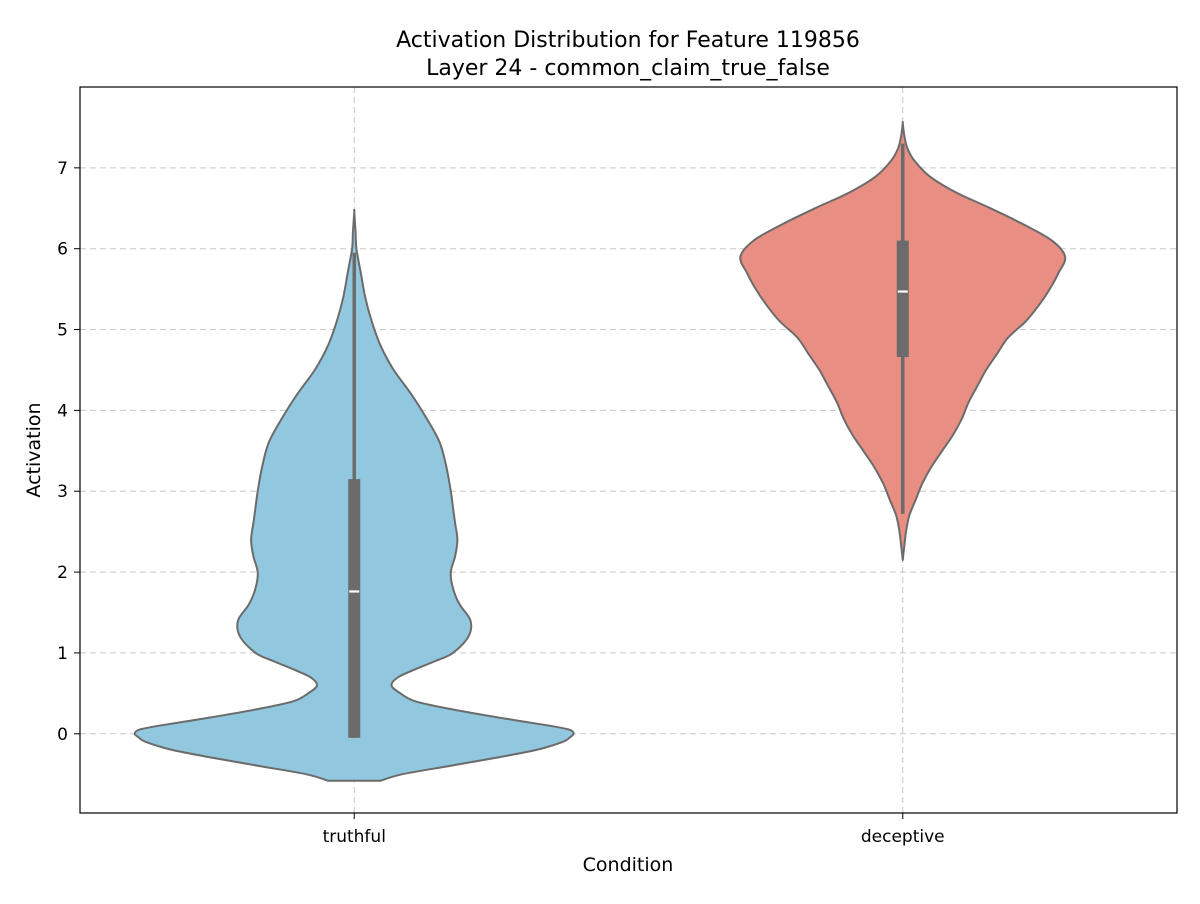 This screenshot has width=1200, height=904. I want to click on y-tick-label: 6, so click(62, 250).